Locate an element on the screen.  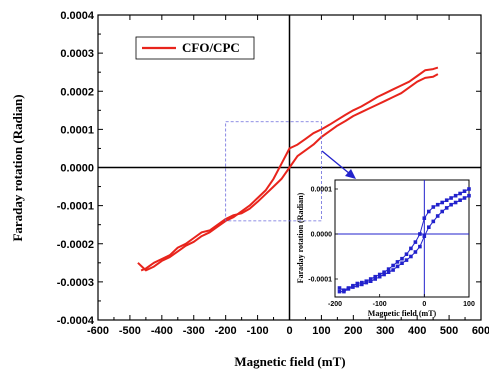
x-tick-label: -300 is located at coordinates (194, 331).